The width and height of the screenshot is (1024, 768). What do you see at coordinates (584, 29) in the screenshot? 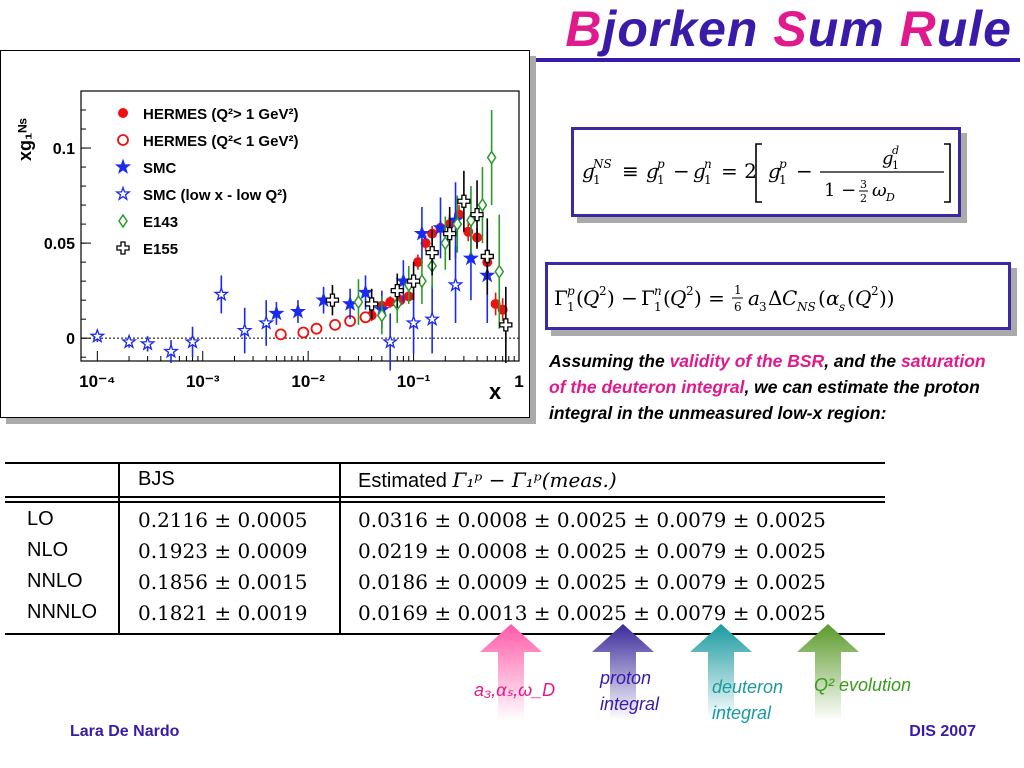
I see `title-letter-b: B` at bounding box center [584, 29].